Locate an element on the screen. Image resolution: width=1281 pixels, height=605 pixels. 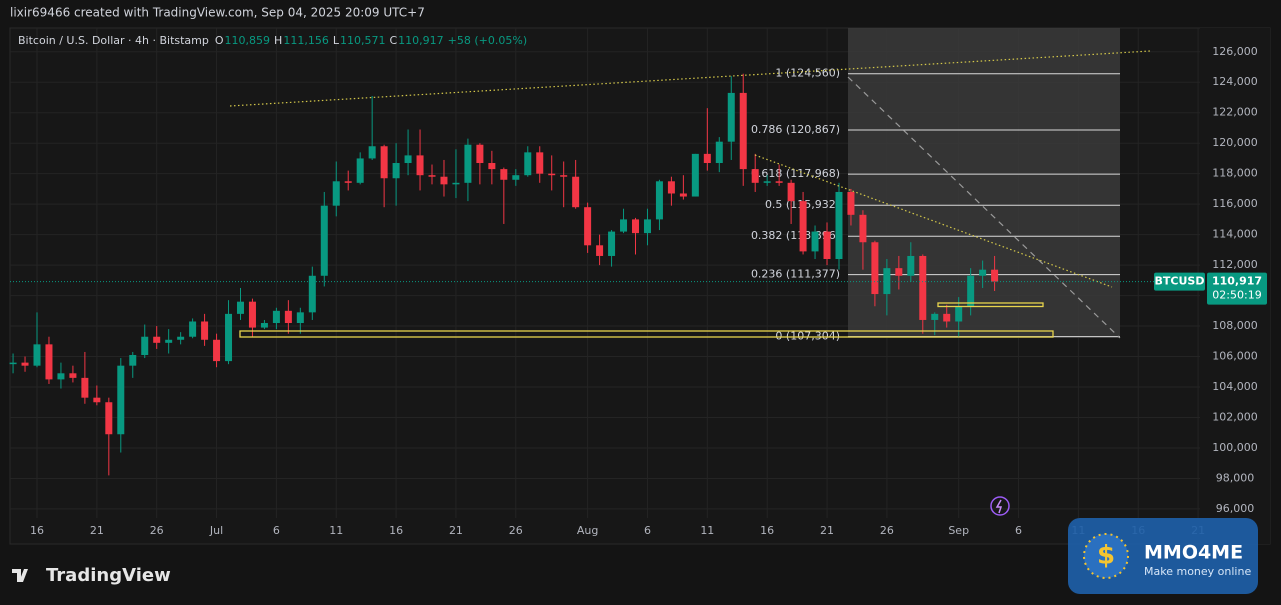
y-tick-label: 112,000 is located at coordinates (1235, 264).